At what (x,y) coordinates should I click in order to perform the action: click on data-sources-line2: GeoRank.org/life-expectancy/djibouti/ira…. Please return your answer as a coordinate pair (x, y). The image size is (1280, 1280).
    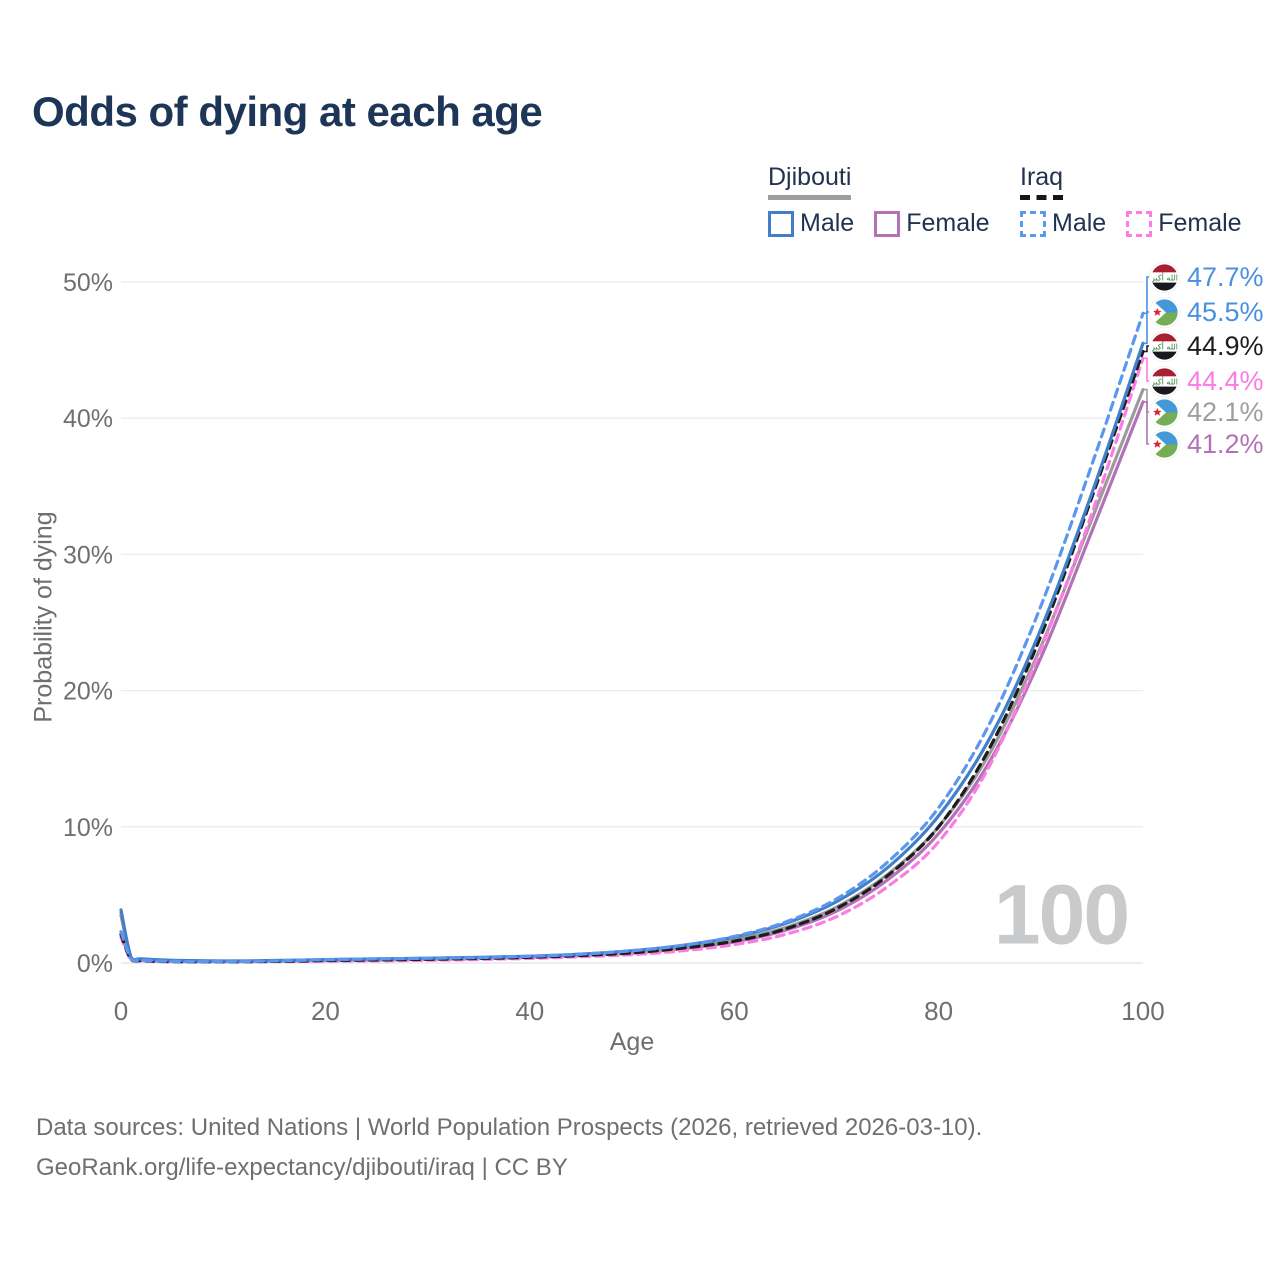
    Looking at the image, I should click on (302, 1167).